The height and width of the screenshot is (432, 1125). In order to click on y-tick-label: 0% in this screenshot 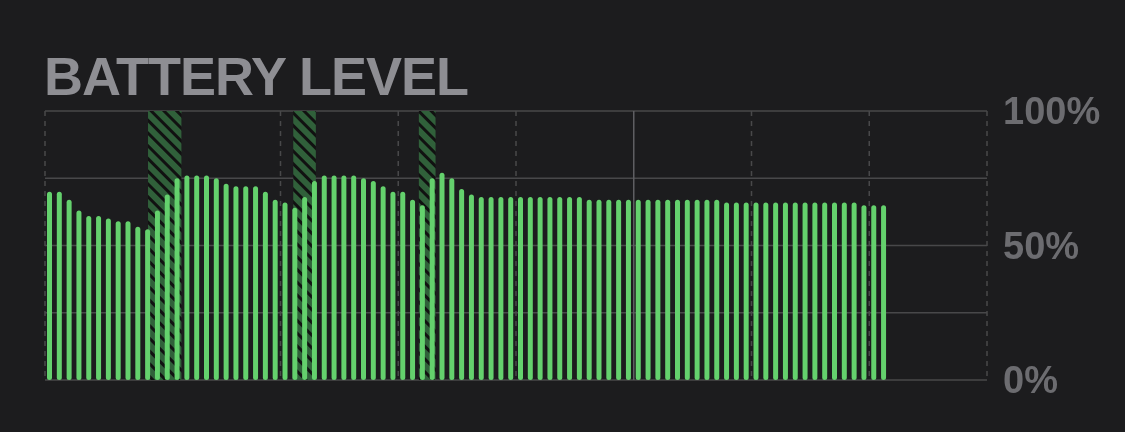, I will do `click(1030, 380)`.